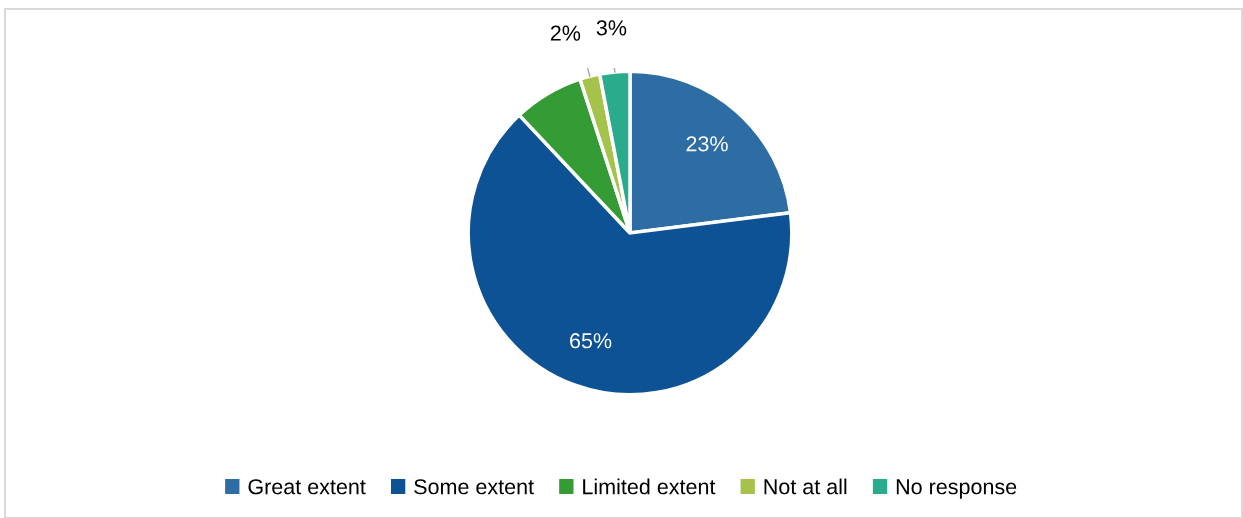  I want to click on data-label: 2%, so click(565, 33).